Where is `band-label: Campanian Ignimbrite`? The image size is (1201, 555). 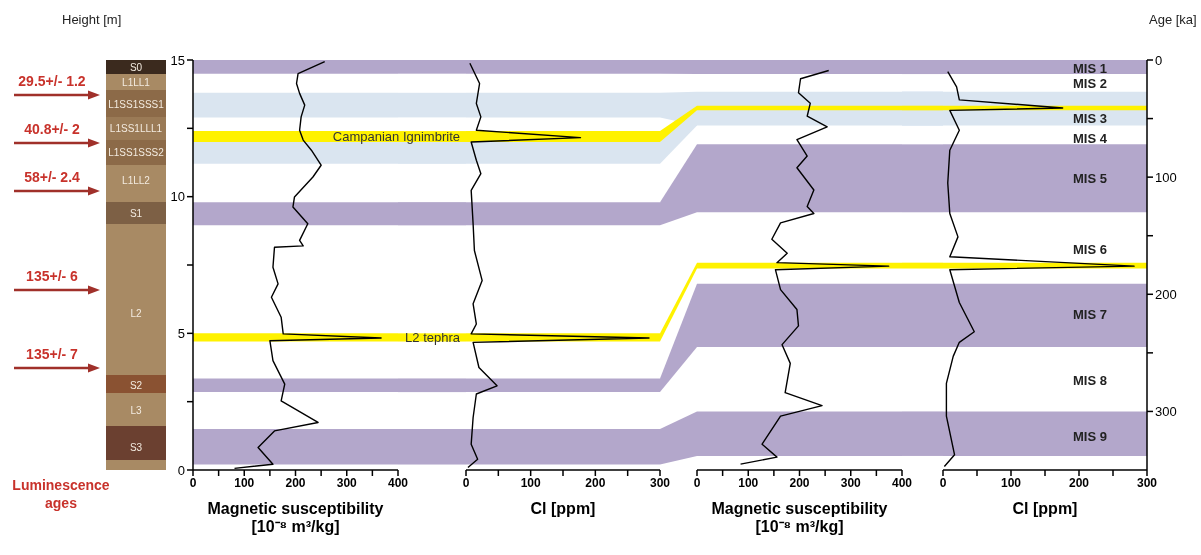 band-label: Campanian Ignimbrite is located at coordinates (396, 137).